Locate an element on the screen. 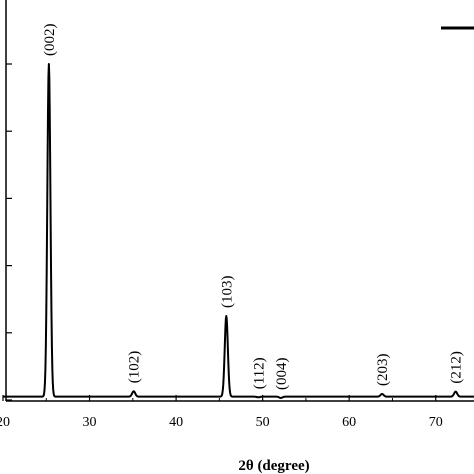 Image resolution: width=474 pixels, height=474 pixels. x-tick-label: 30 is located at coordinates (90, 422).